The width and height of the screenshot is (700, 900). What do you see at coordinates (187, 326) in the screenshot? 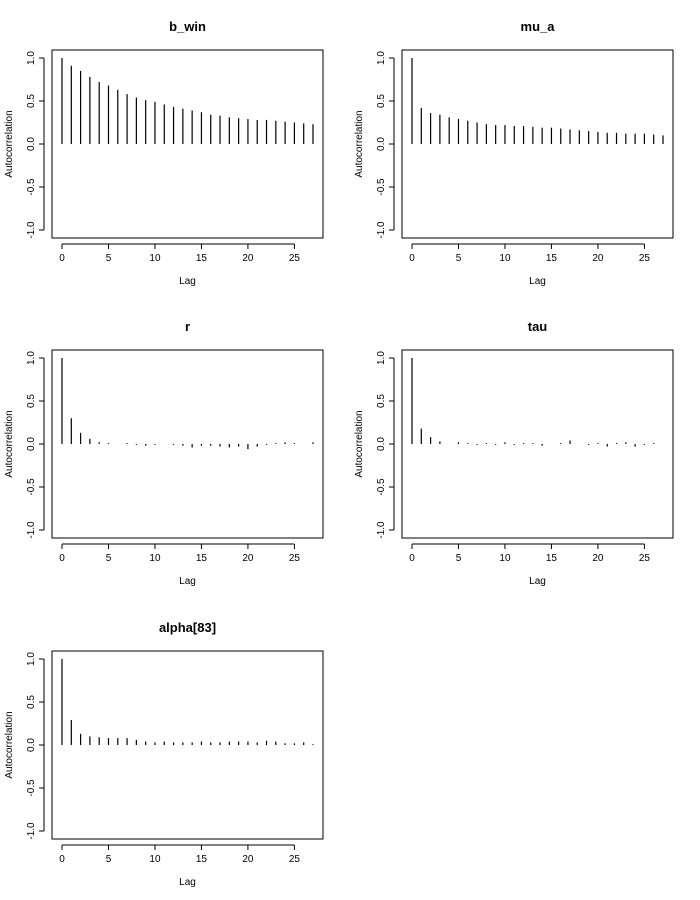
I see `chart-title: r` at bounding box center [187, 326].